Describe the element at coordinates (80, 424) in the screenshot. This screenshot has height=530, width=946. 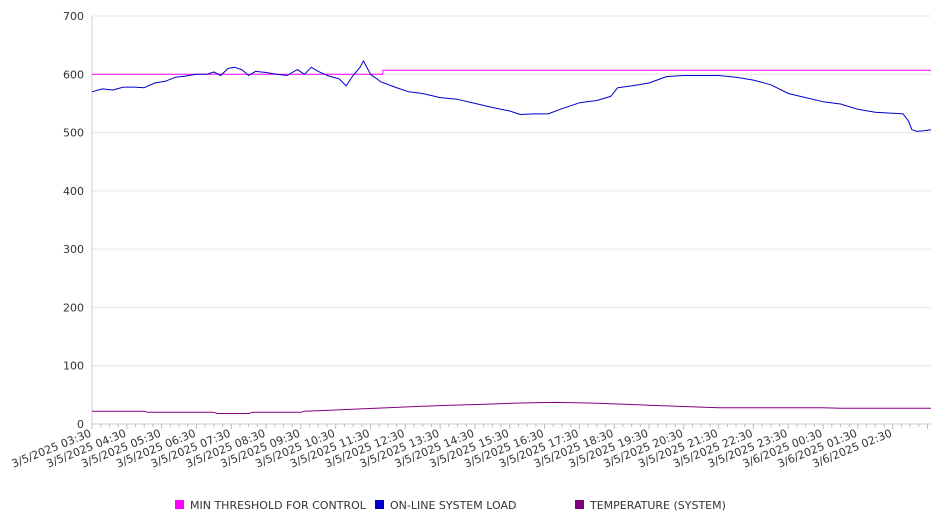
I see `y-tick-label: 0` at that location.